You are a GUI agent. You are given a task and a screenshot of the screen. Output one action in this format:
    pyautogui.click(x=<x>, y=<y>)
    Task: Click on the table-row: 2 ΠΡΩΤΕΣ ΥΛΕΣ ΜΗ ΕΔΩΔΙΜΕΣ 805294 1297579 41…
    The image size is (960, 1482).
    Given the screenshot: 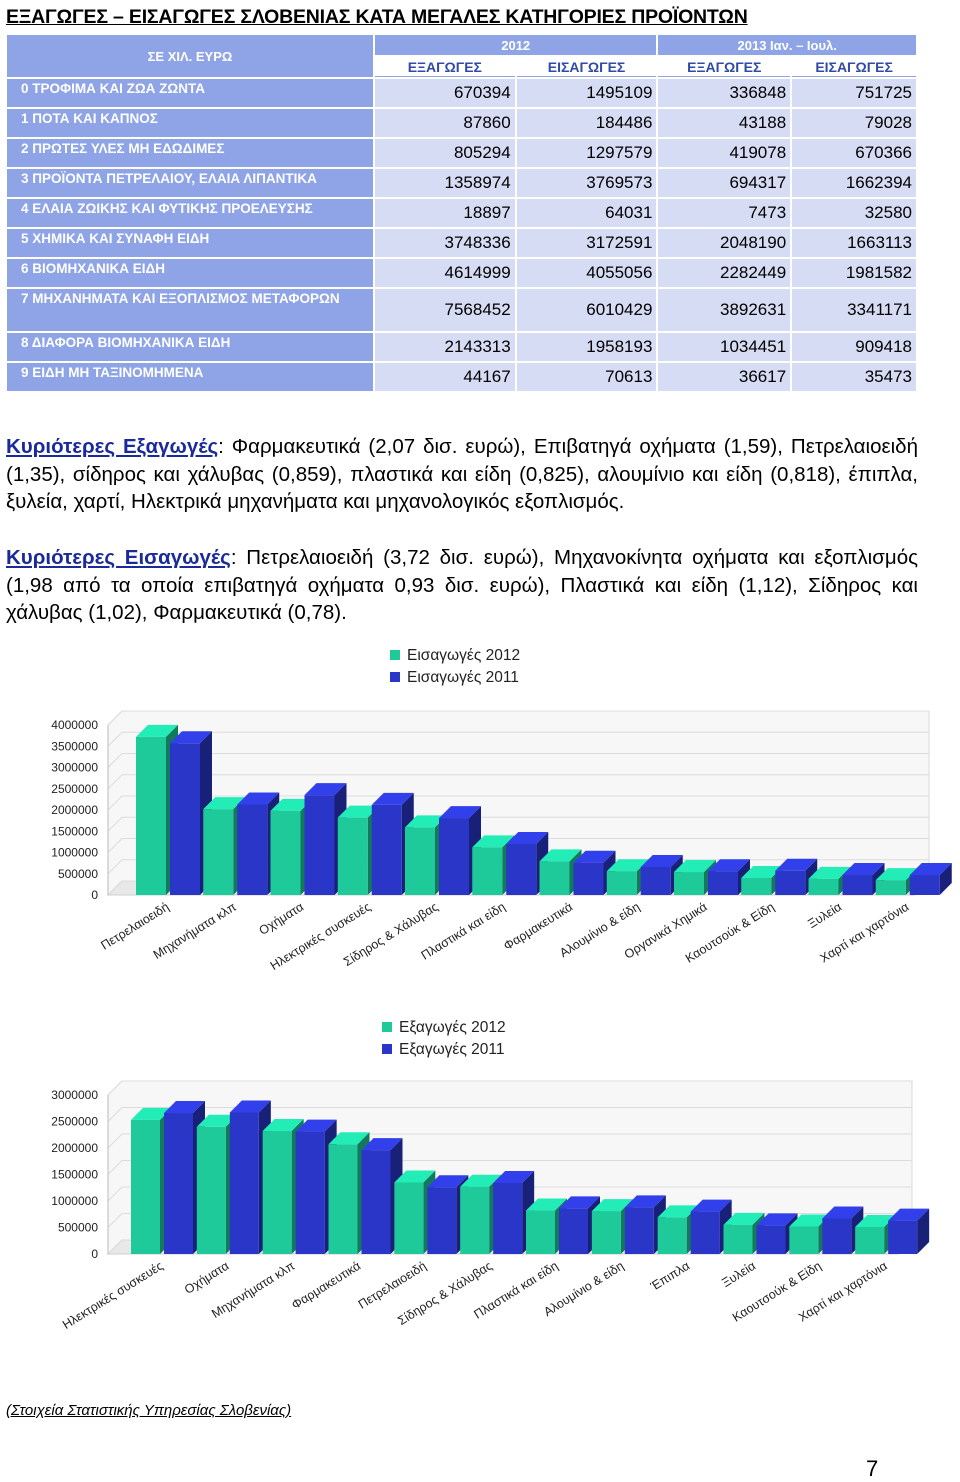 What is the action you would take?
    pyautogui.click(x=461, y=153)
    